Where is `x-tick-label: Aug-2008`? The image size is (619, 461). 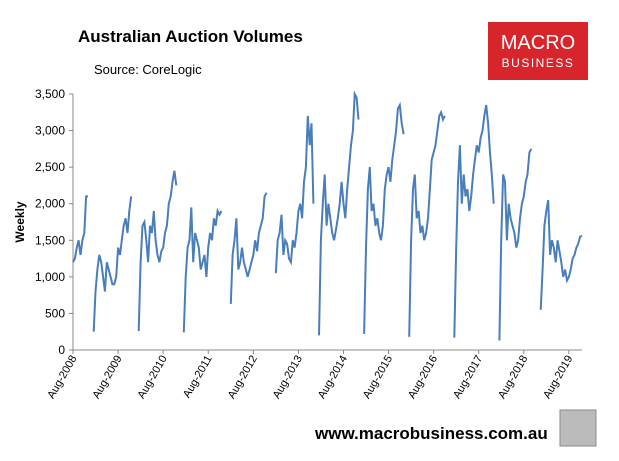
x-tick-label: Aug-2008 is located at coordinates (62, 377).